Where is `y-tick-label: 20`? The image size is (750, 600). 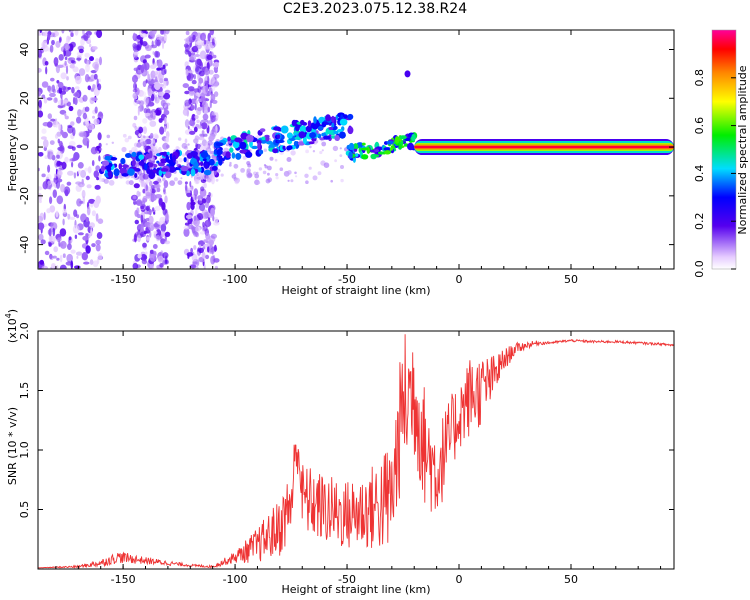
y-tick-label: 20 is located at coordinates (24, 98).